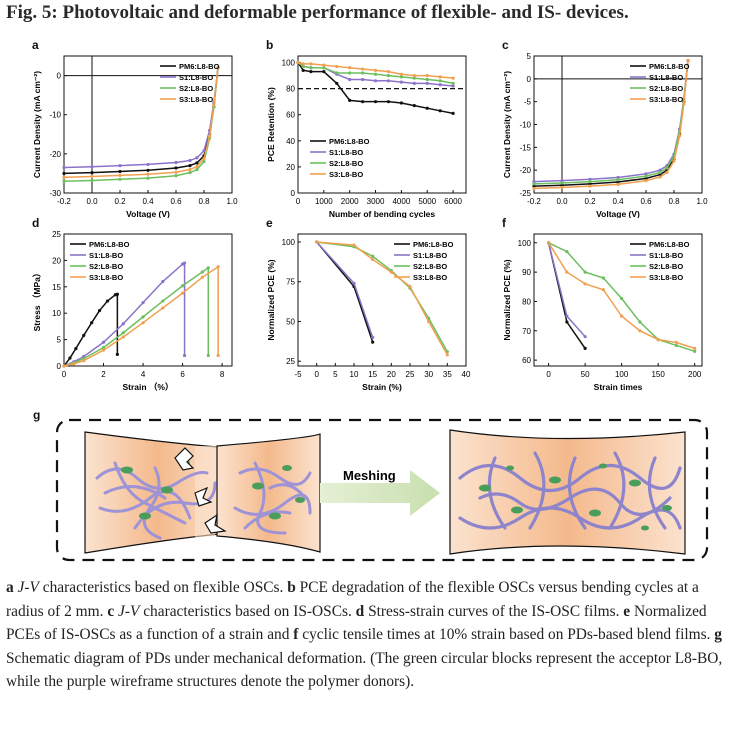 This screenshot has width=732, height=744. I want to click on acceptor-domains-right, so click(575, 497).